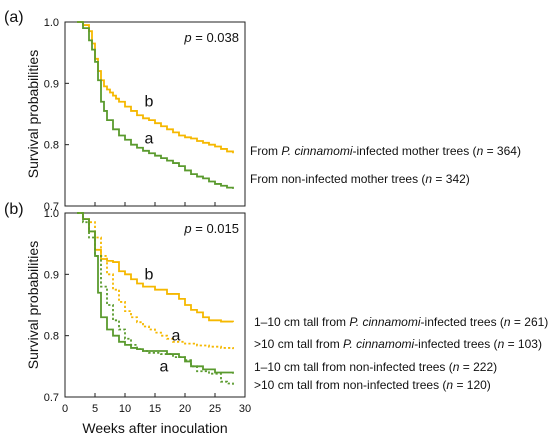 This screenshot has width=550, height=441. What do you see at coordinates (185, 409) in the screenshot?
I see `x-tick-label: 20` at bounding box center [185, 409].